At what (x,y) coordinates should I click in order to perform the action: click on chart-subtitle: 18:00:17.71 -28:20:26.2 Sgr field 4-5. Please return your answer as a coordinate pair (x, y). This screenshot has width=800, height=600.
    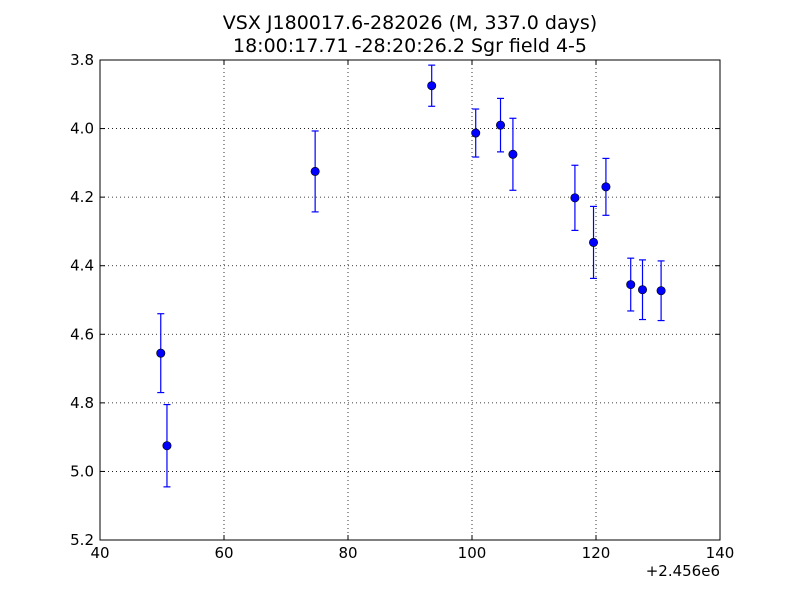
    Looking at the image, I should click on (410, 46).